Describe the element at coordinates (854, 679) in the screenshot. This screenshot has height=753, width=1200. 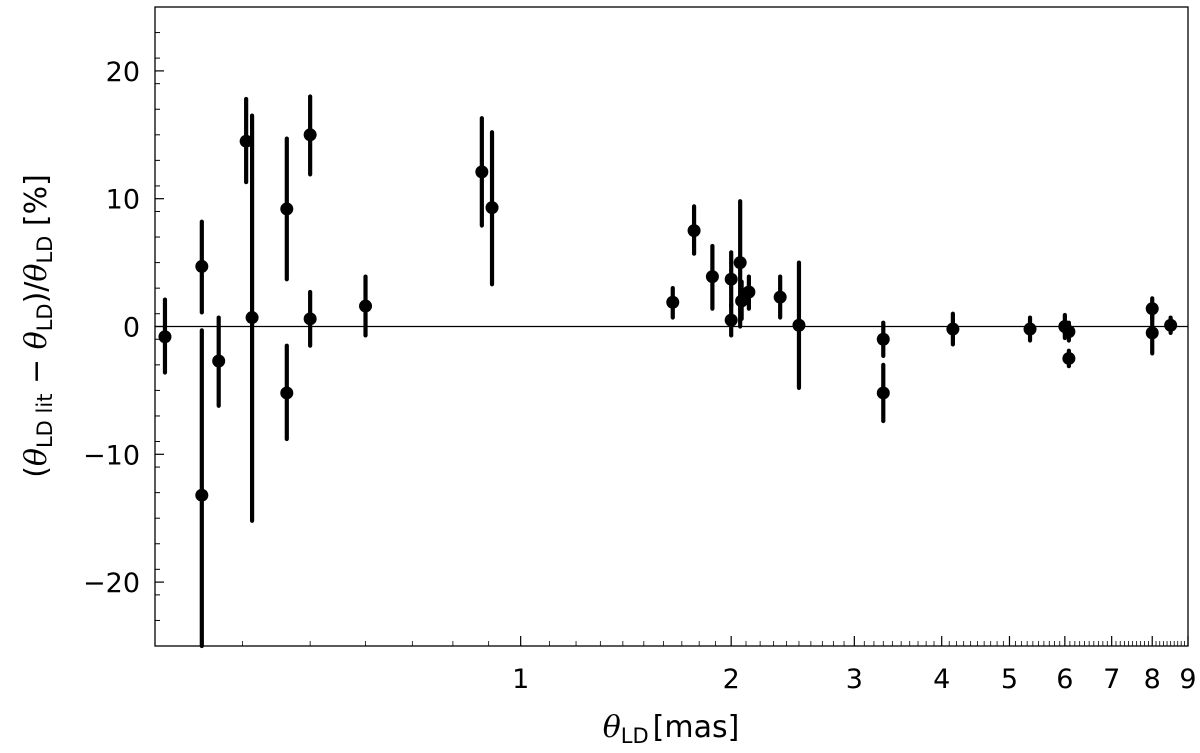
I see `x-tick-label: 3` at that location.